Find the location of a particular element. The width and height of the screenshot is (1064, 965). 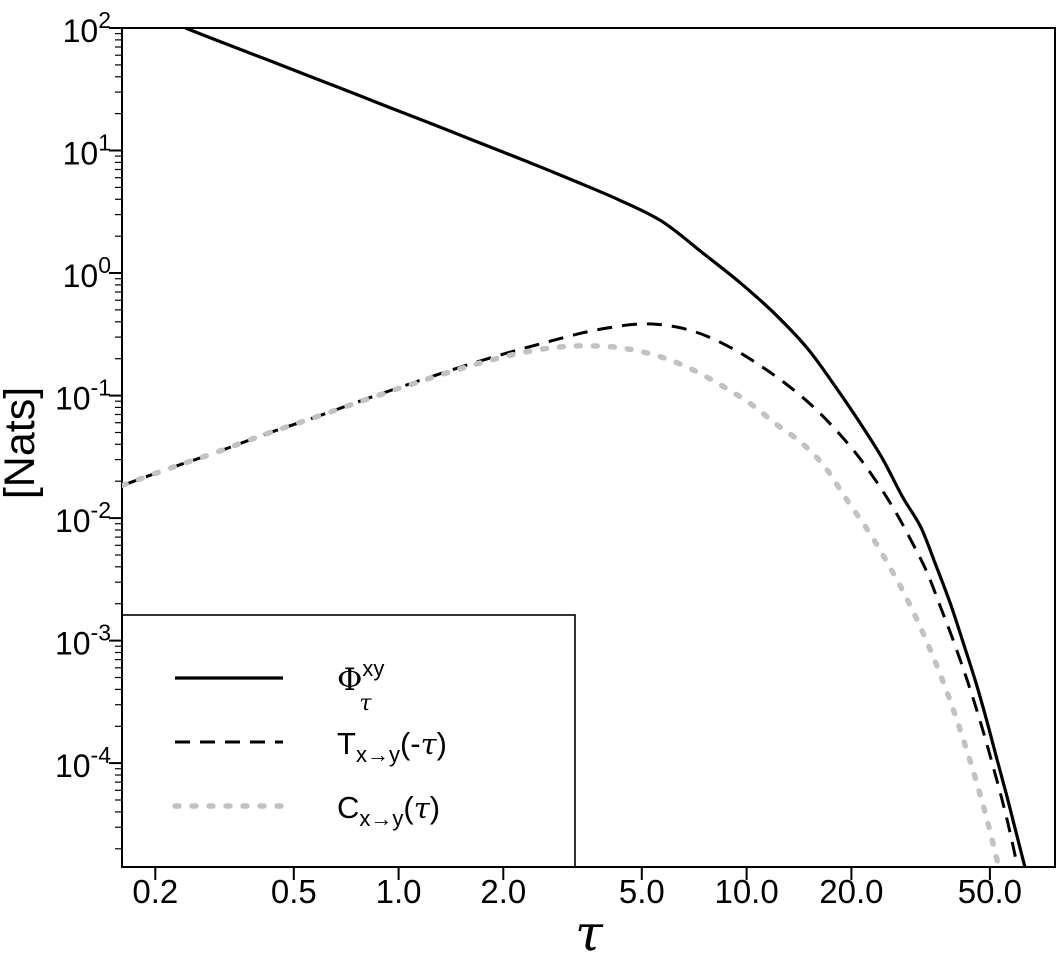

x-axis-tick-label: 2.0 is located at coordinates (503, 891).